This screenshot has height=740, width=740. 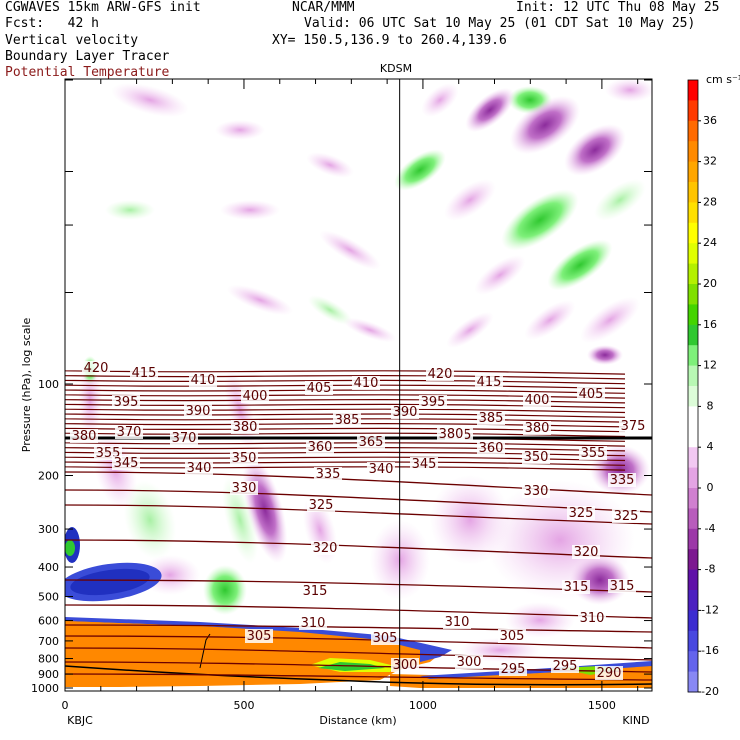 I want to click on theta-label: 405, so click(x=591, y=394).